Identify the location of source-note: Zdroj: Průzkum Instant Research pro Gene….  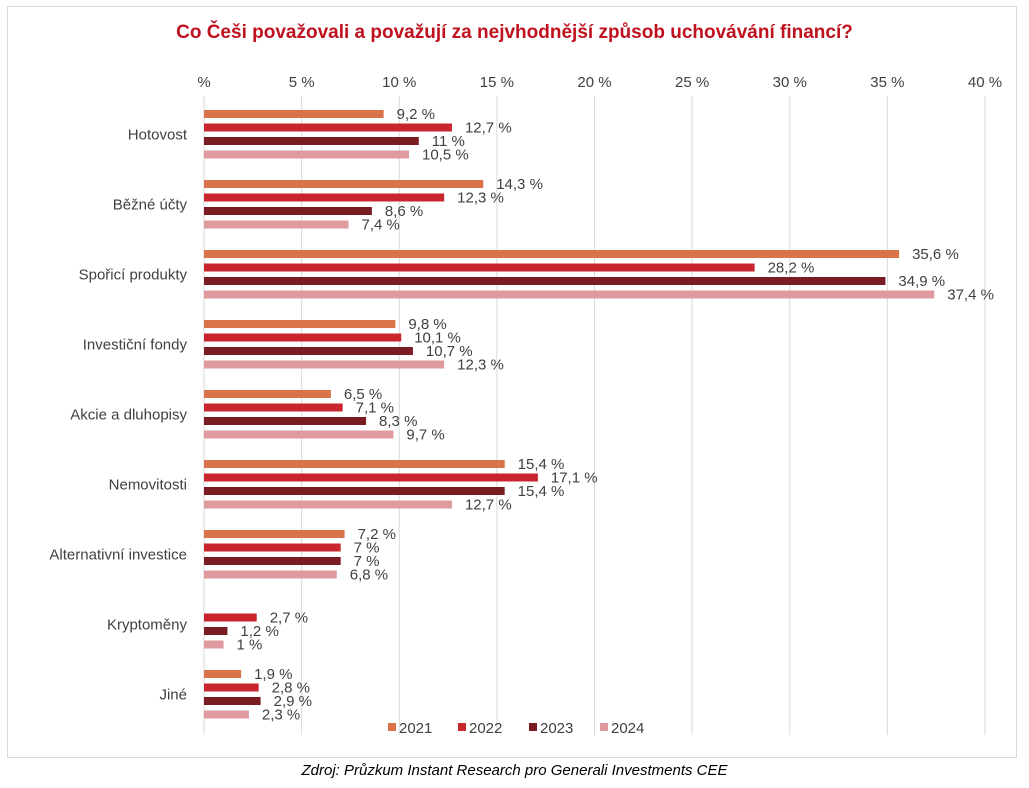
(514, 770).